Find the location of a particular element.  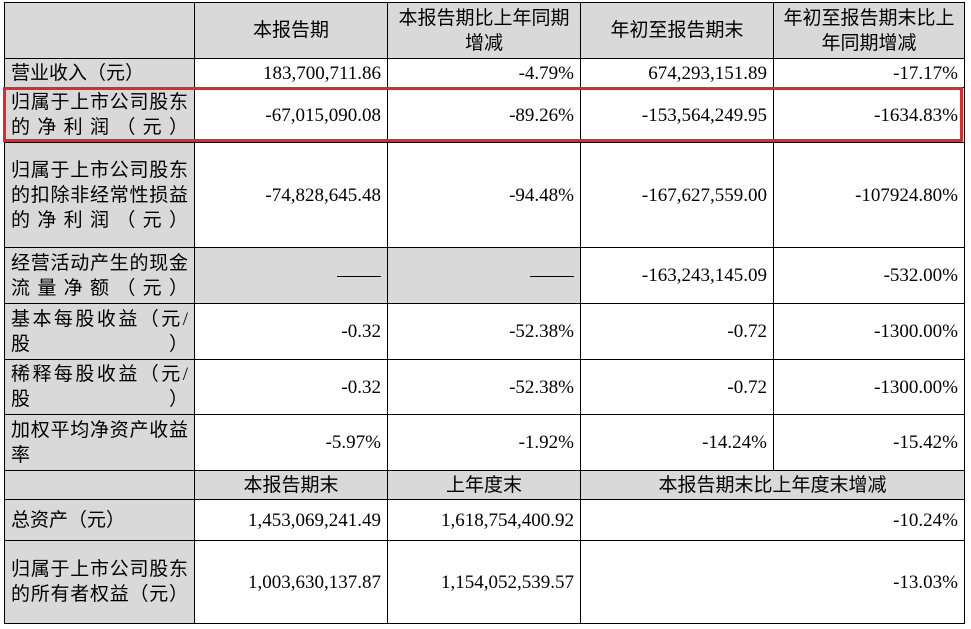

header-current-period-yoy: 本报告期比上年同期增减 is located at coordinates (484, 30).